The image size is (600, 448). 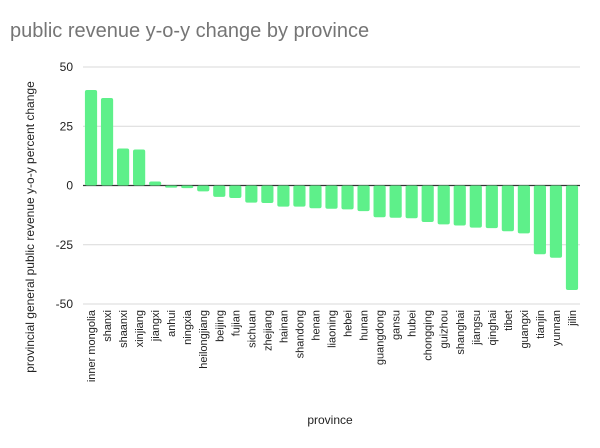 I want to click on x-tick-label: hainan, so click(x=284, y=326).